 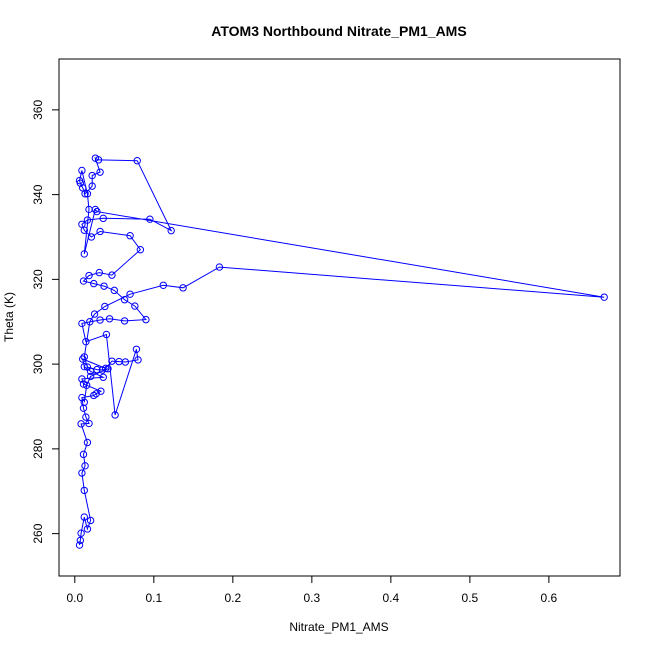 I want to click on y-tick-label: 360, so click(x=38, y=110).